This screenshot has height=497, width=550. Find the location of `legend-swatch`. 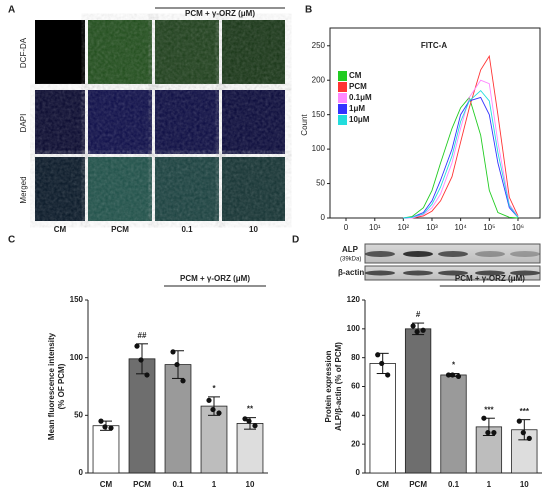

legend-swatch is located at coordinates (342, 120).